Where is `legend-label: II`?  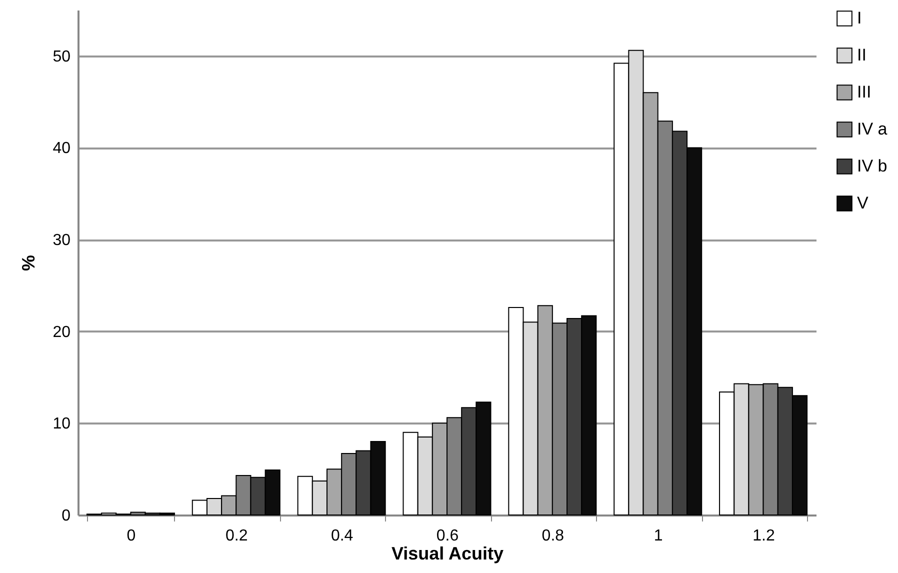
legend-label: II is located at coordinates (861, 55).